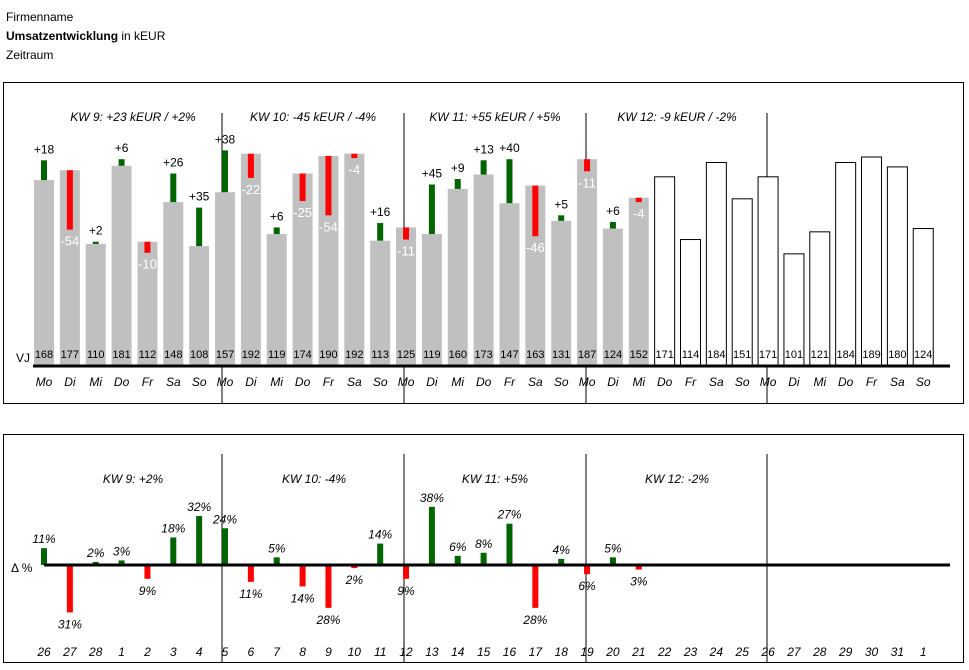 The image size is (969, 670). I want to click on variance-label: -10, so click(147, 264).